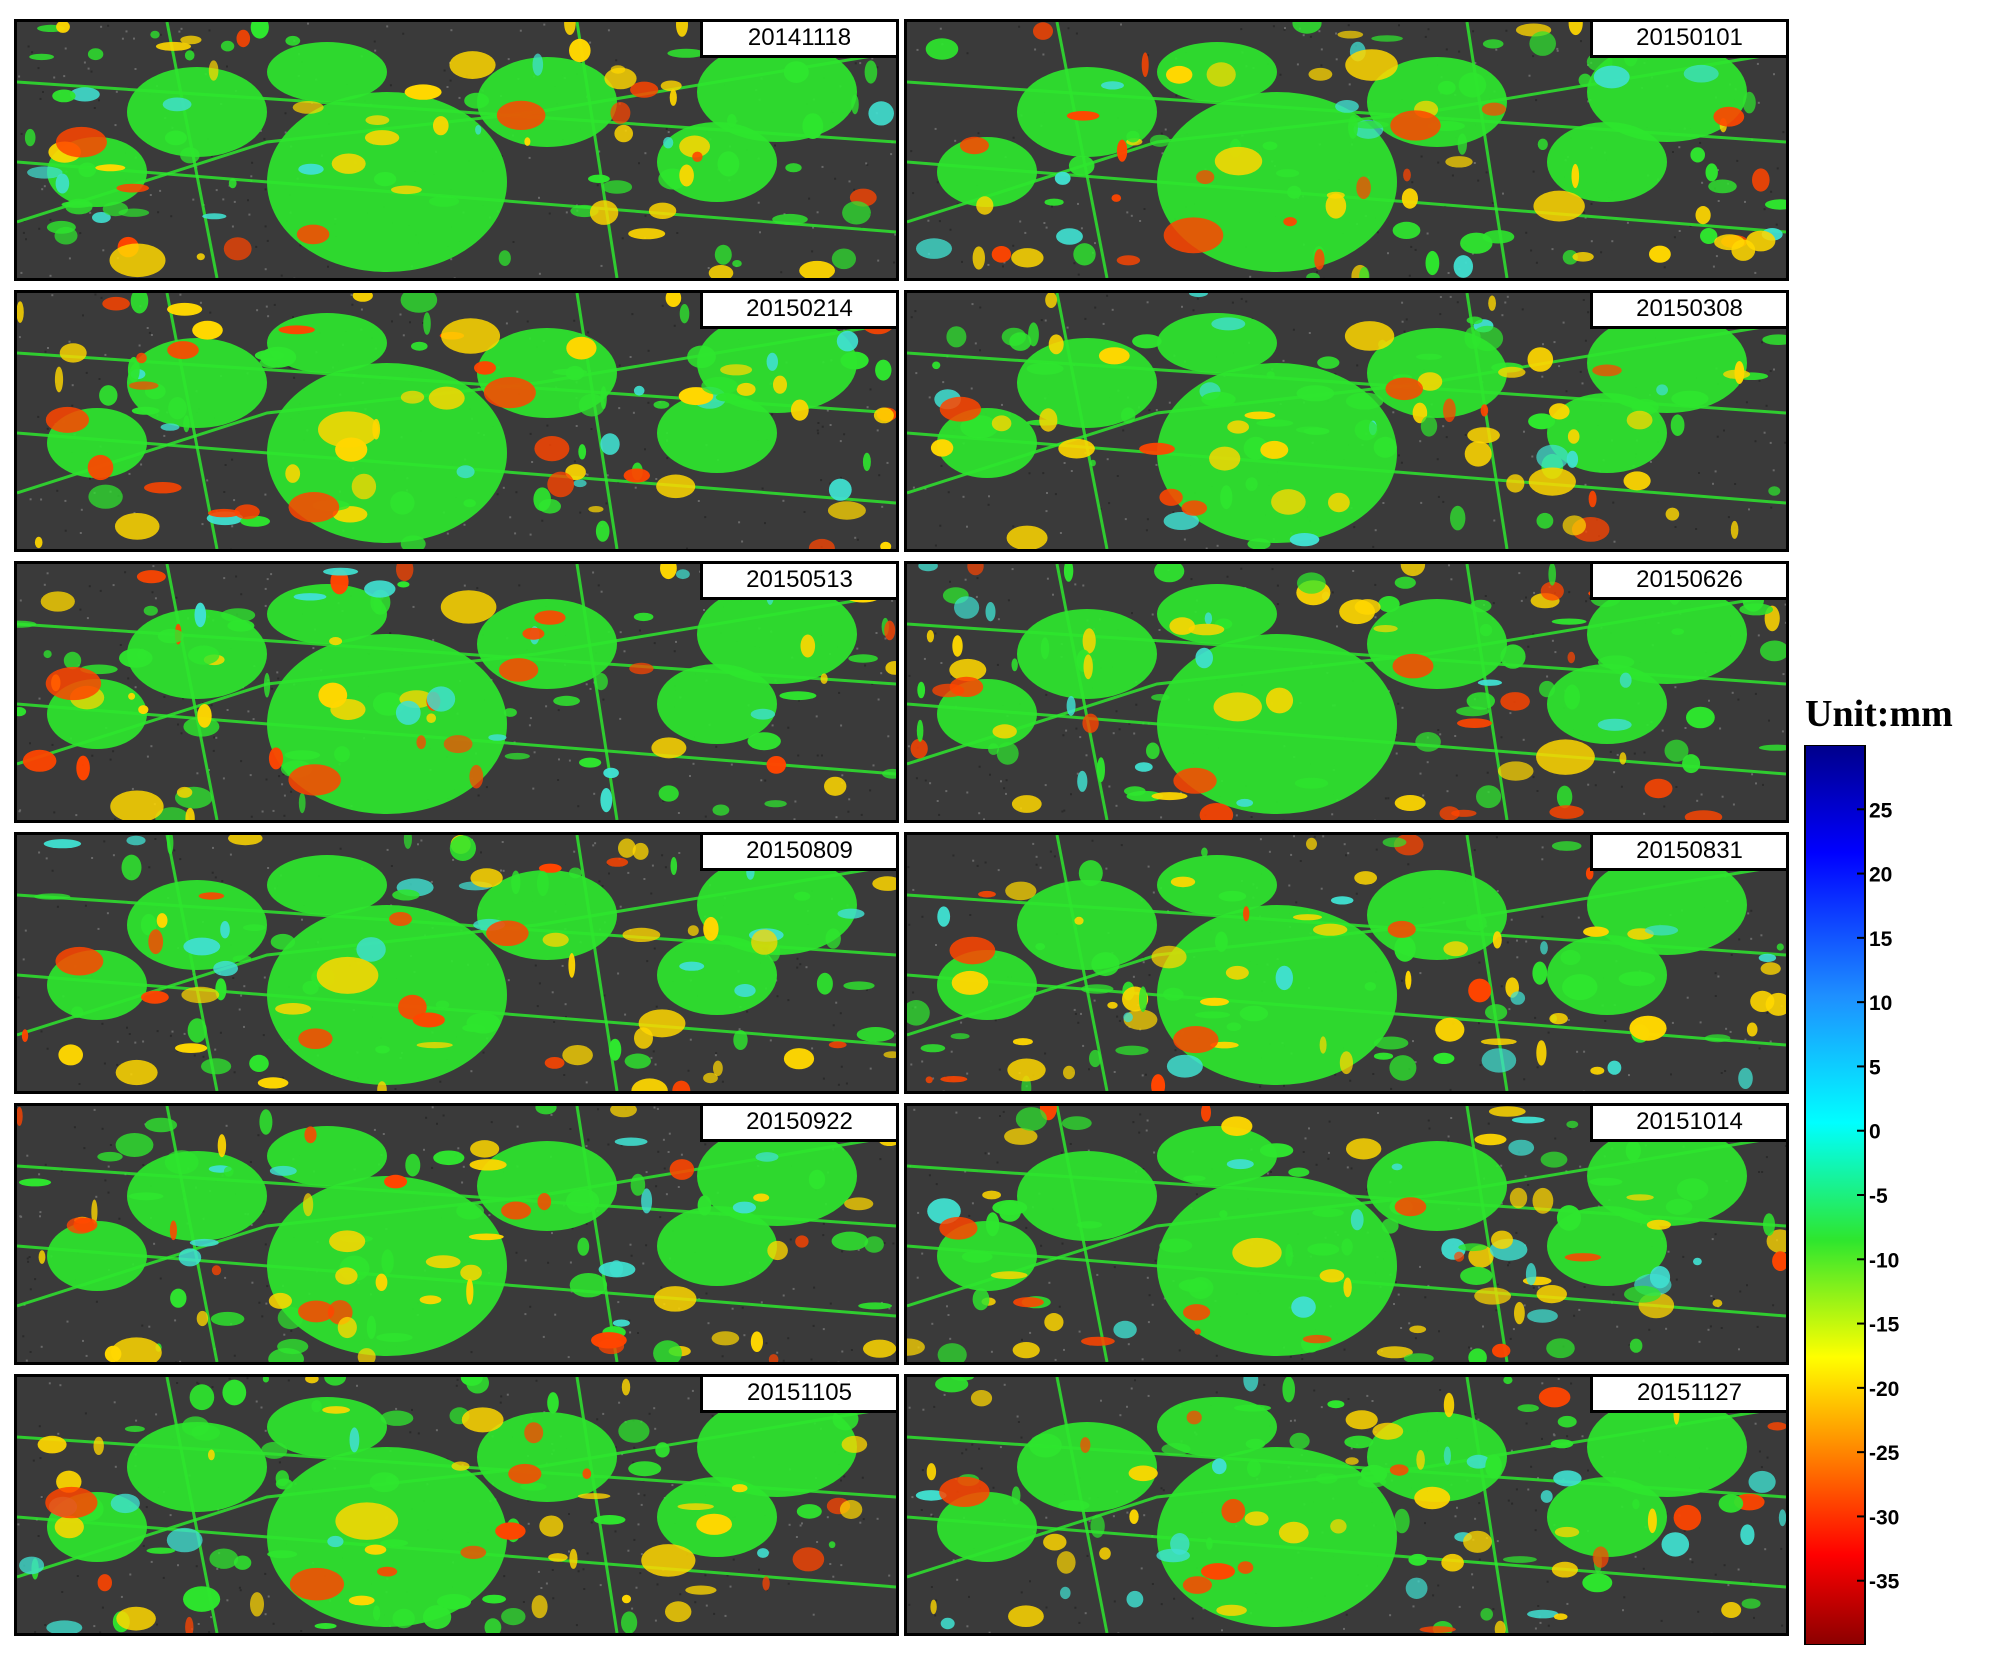  I want to click on deformation-map-panel: 20150214, so click(456, 421).